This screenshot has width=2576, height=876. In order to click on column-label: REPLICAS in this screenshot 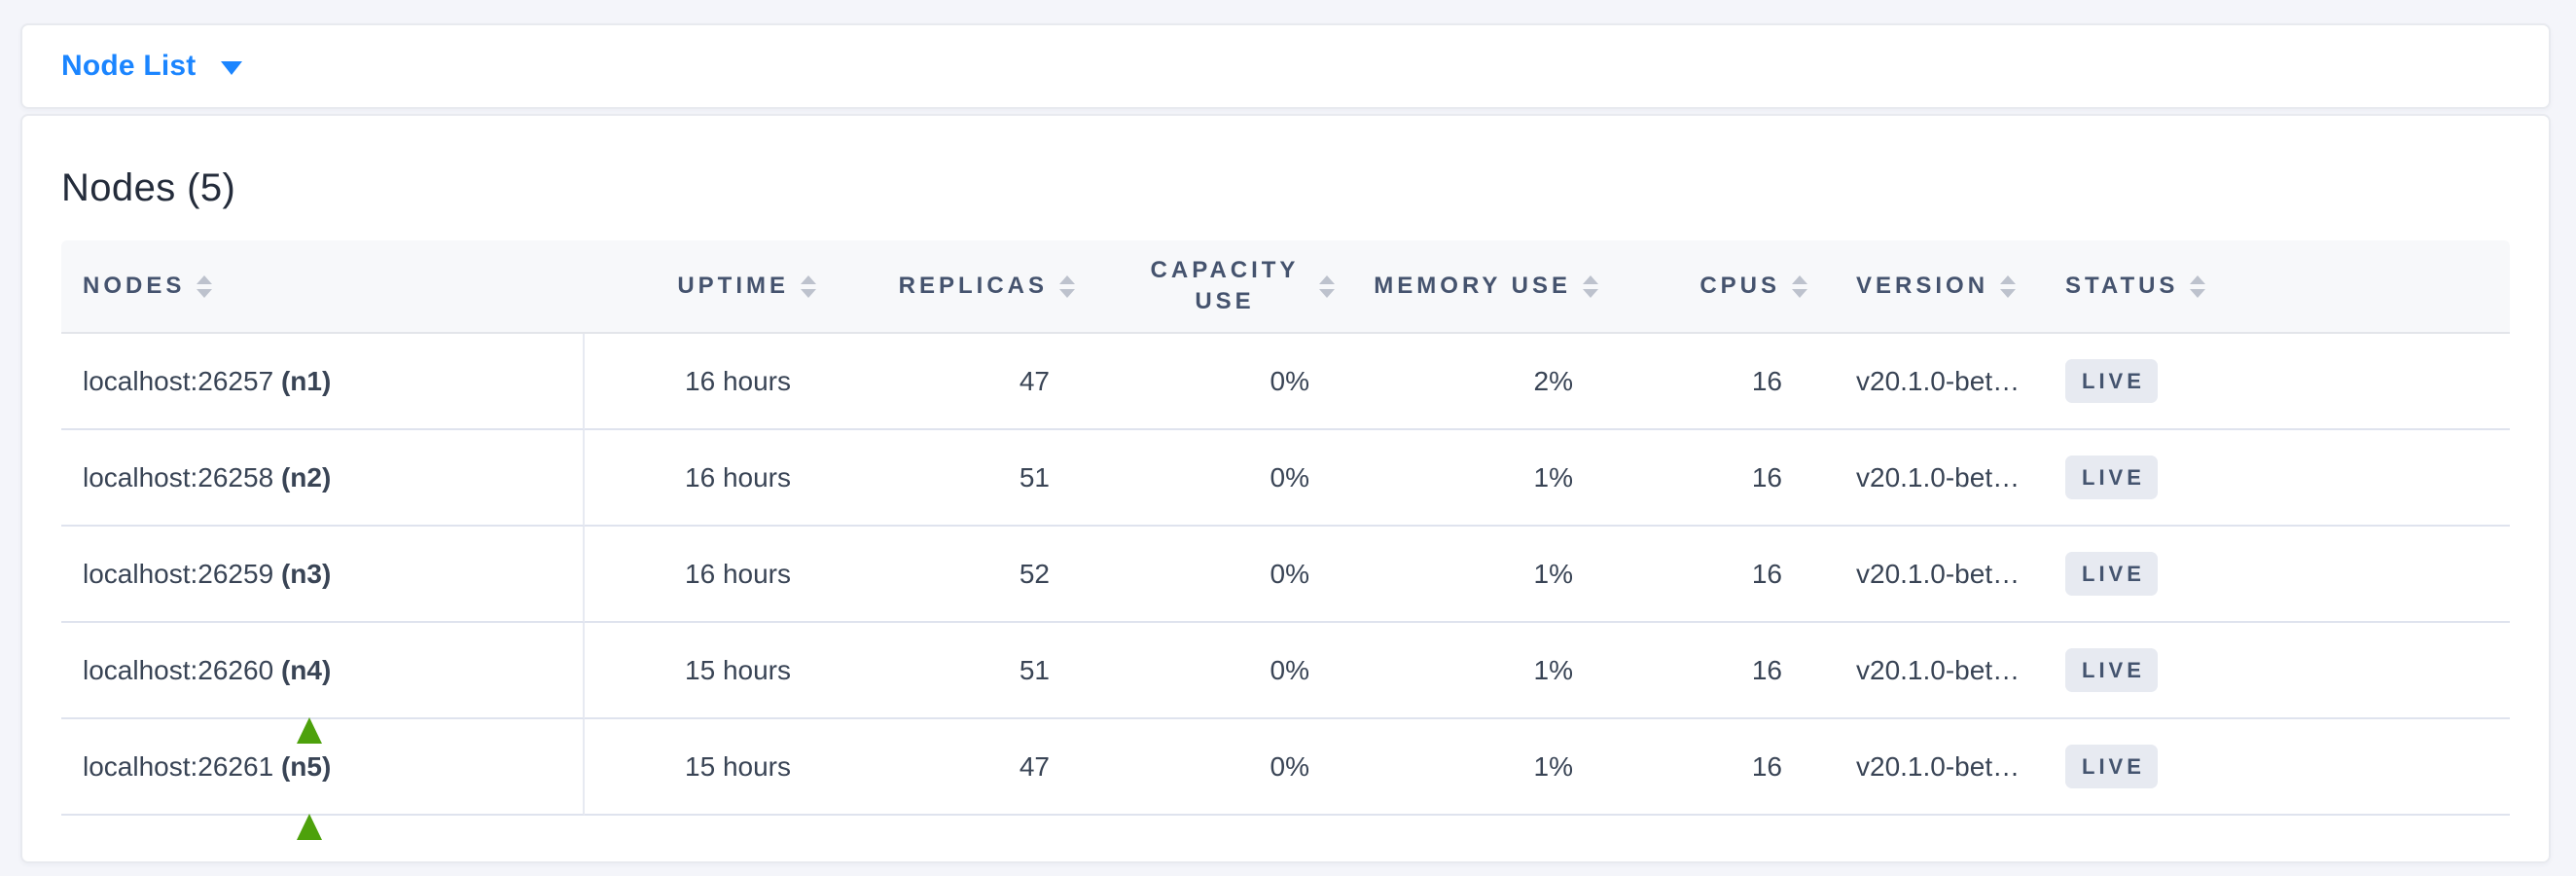, I will do `click(973, 286)`.